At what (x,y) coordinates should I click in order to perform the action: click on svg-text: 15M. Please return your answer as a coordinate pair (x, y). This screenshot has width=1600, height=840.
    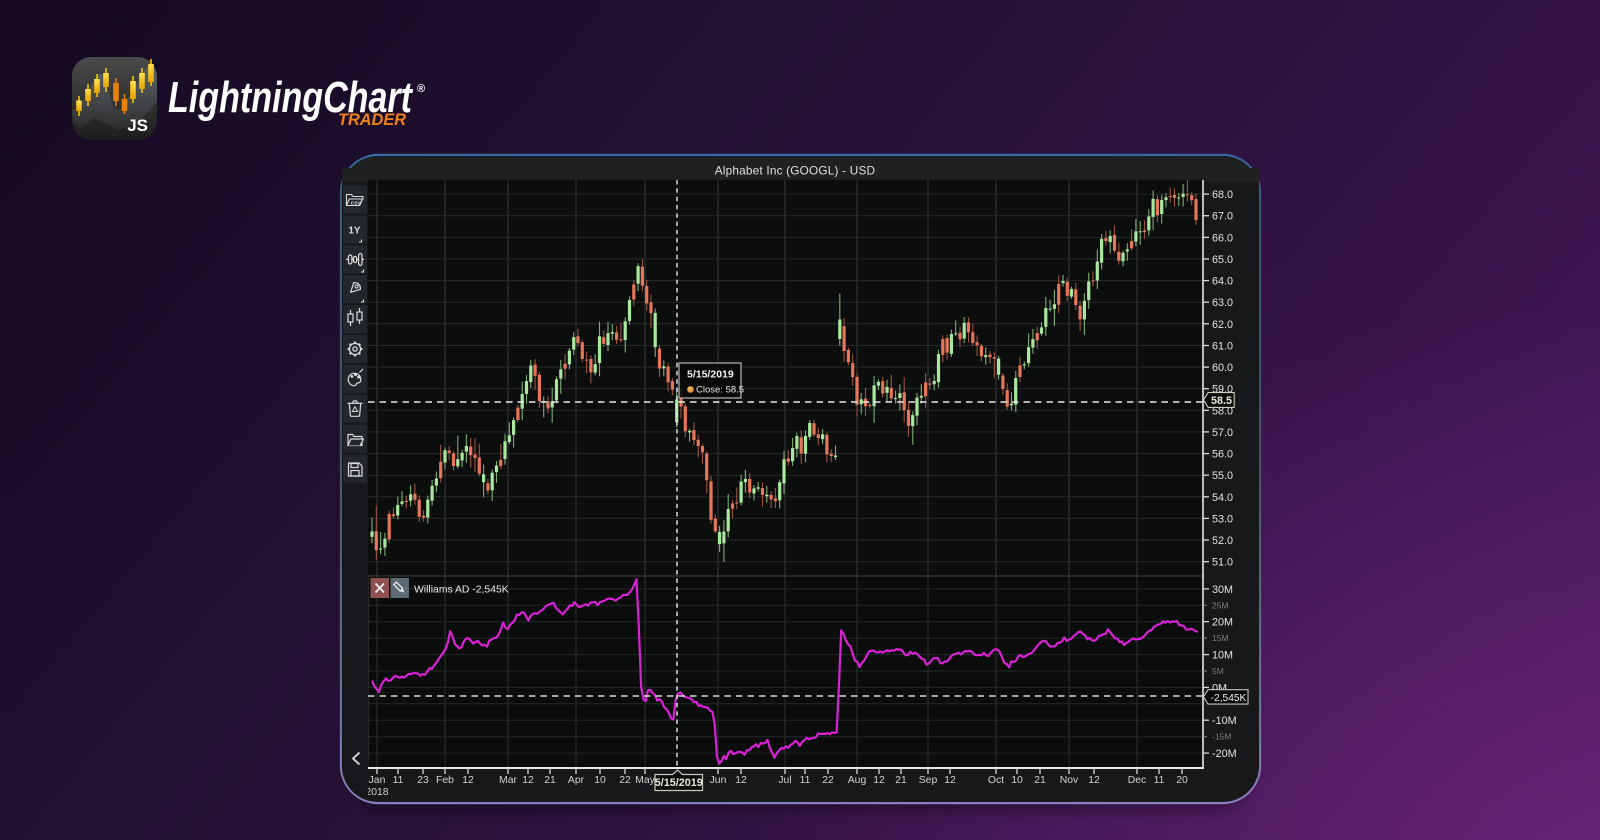
    Looking at the image, I should click on (1220, 638).